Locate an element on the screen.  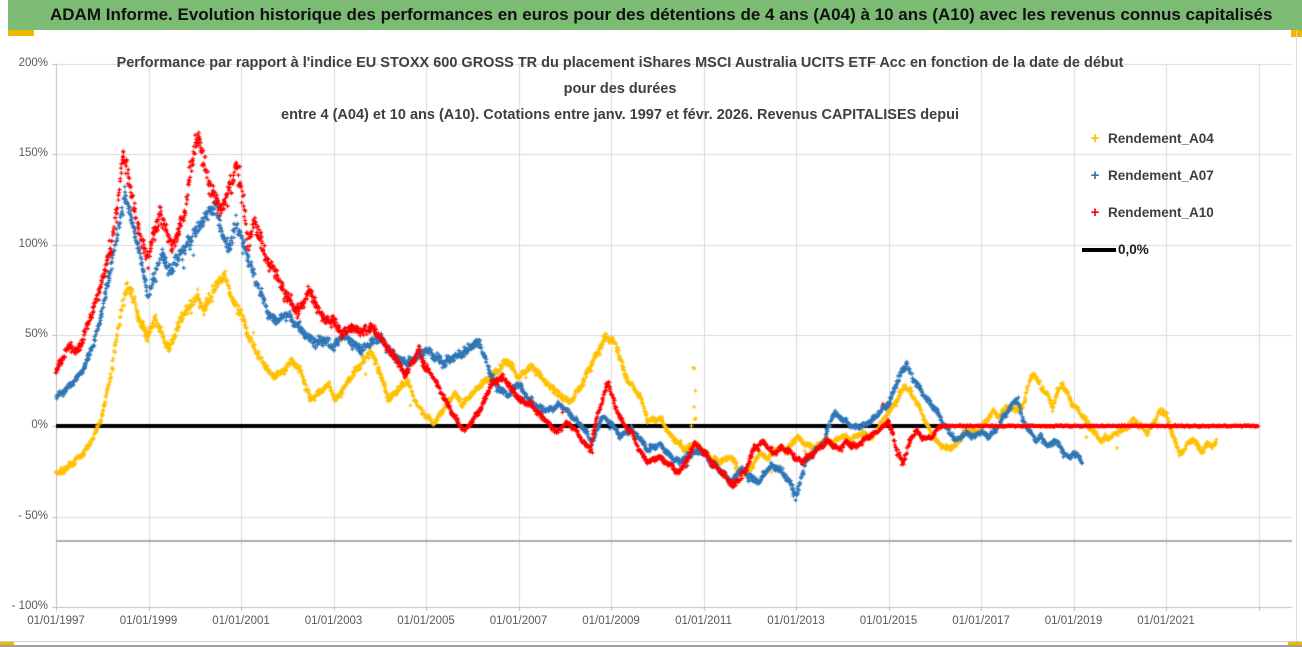
chart-border-right is located at coordinates (1296, 336).